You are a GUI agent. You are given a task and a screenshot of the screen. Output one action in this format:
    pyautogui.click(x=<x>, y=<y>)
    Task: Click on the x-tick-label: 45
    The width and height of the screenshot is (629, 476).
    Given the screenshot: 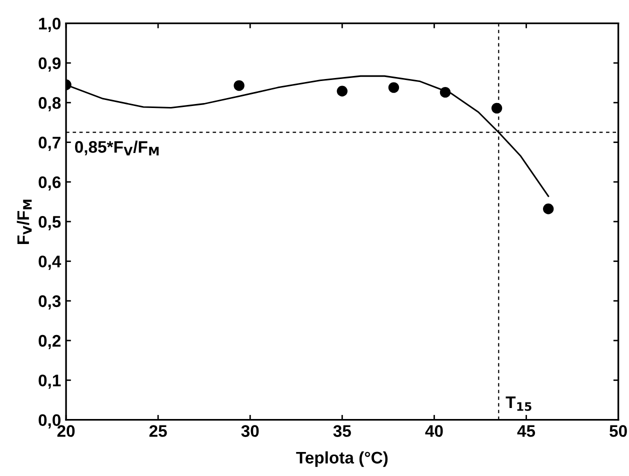 What is the action you would take?
    pyautogui.click(x=526, y=431)
    